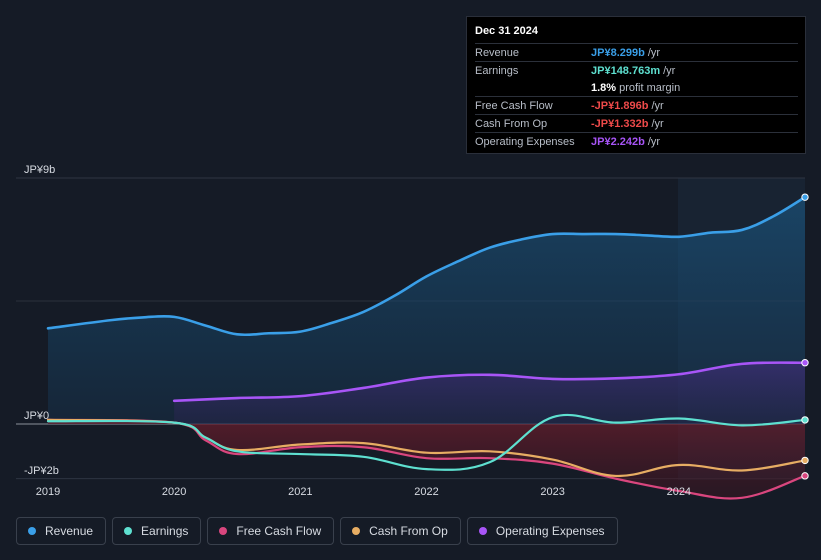 This screenshot has height=560, width=821. I want to click on tooltip-row-free-cash-flow: Free Cash Flow -JP¥1.896b /yr, so click(636, 105).